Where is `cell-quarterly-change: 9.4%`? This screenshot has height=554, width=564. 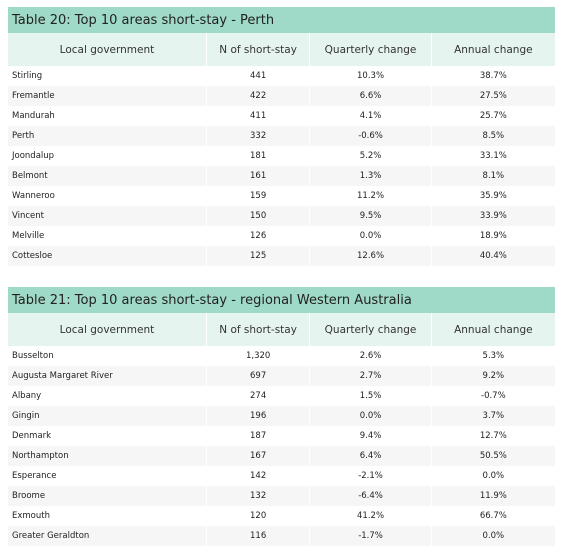 cell-quarterly-change: 9.4% is located at coordinates (369, 436).